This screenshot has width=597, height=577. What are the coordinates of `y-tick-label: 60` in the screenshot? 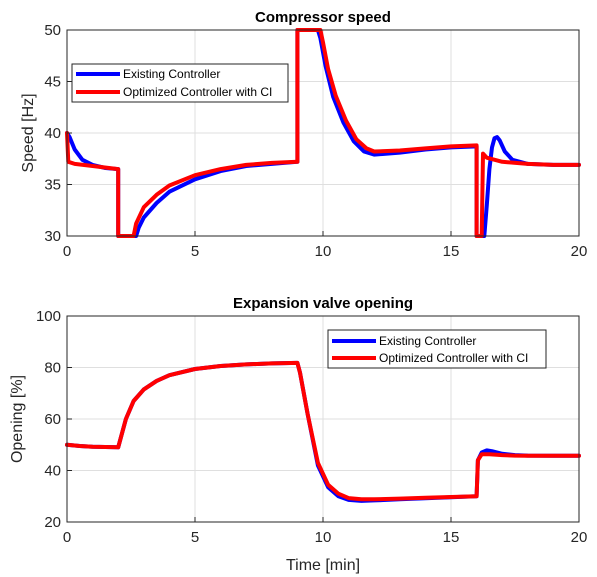 It's located at (52, 419).